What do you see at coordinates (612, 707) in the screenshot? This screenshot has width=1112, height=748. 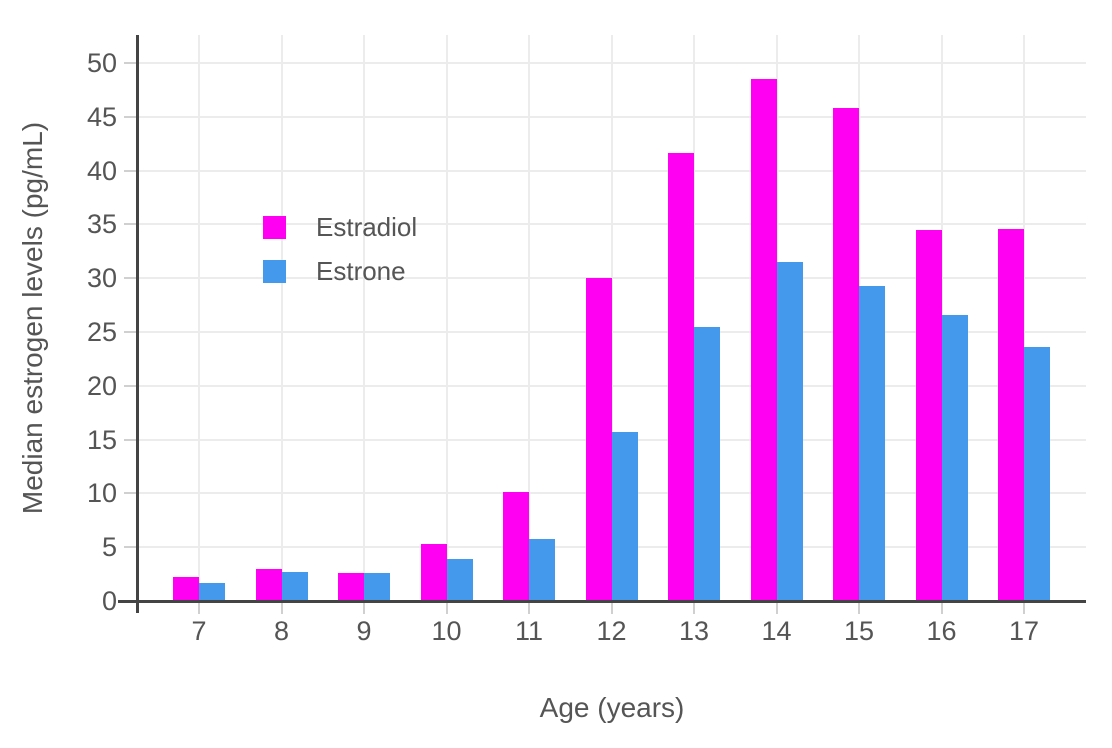 I see `x-axis-title: Age (years)` at bounding box center [612, 707].